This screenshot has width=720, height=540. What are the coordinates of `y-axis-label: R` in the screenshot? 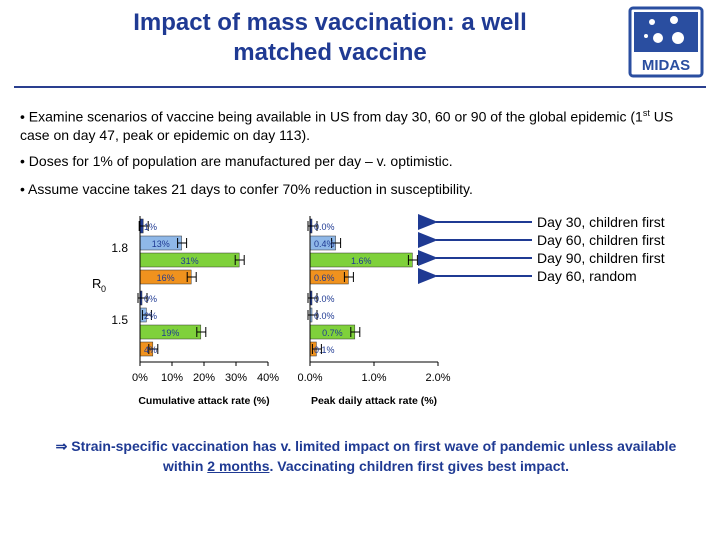 It's located at (96, 283).